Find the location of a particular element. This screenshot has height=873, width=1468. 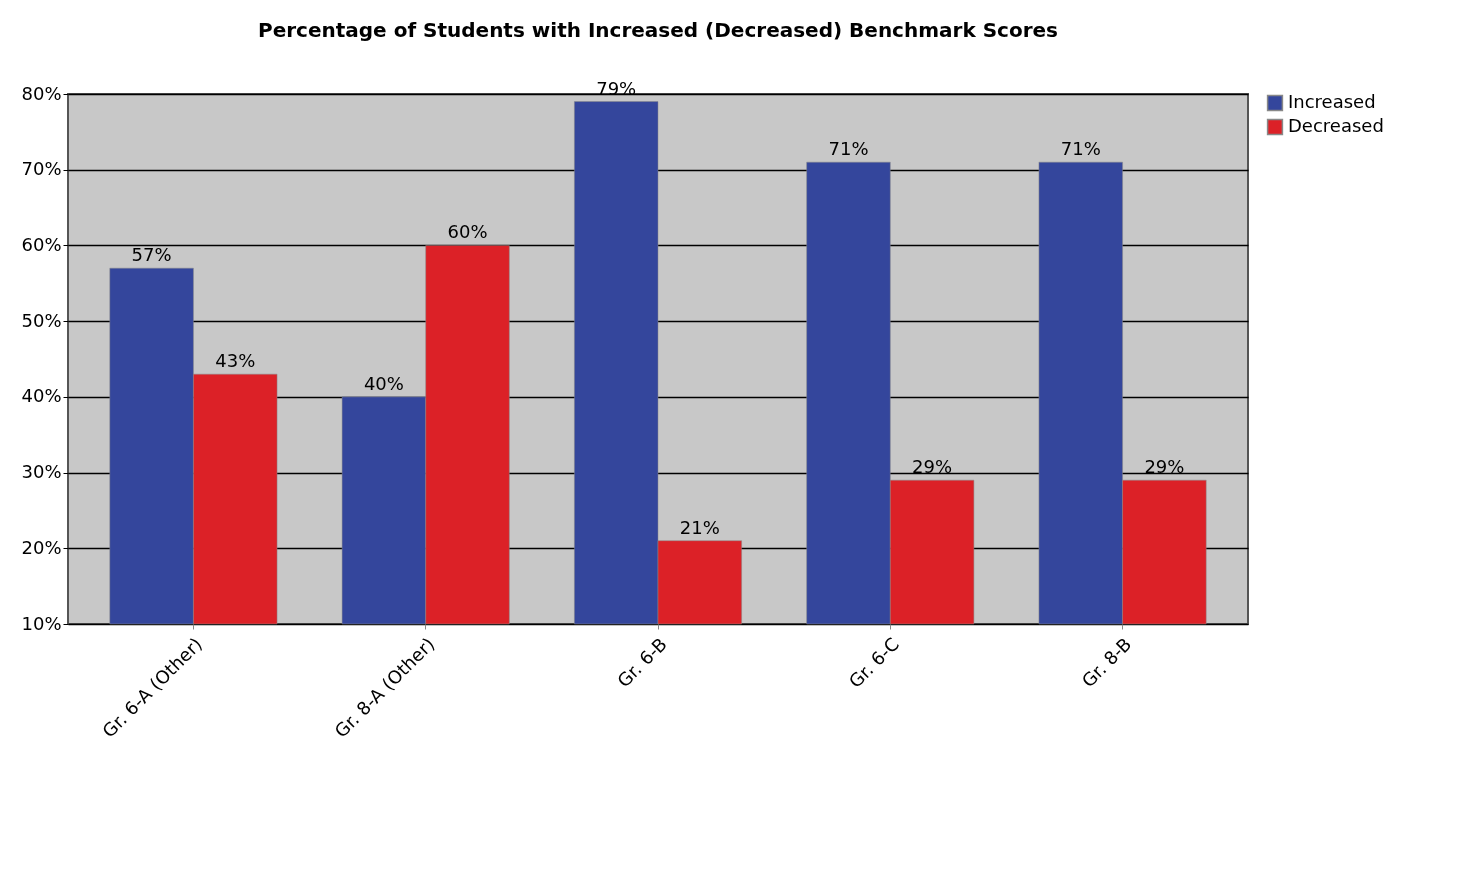

y-tick-label: 70% is located at coordinates (41, 169).